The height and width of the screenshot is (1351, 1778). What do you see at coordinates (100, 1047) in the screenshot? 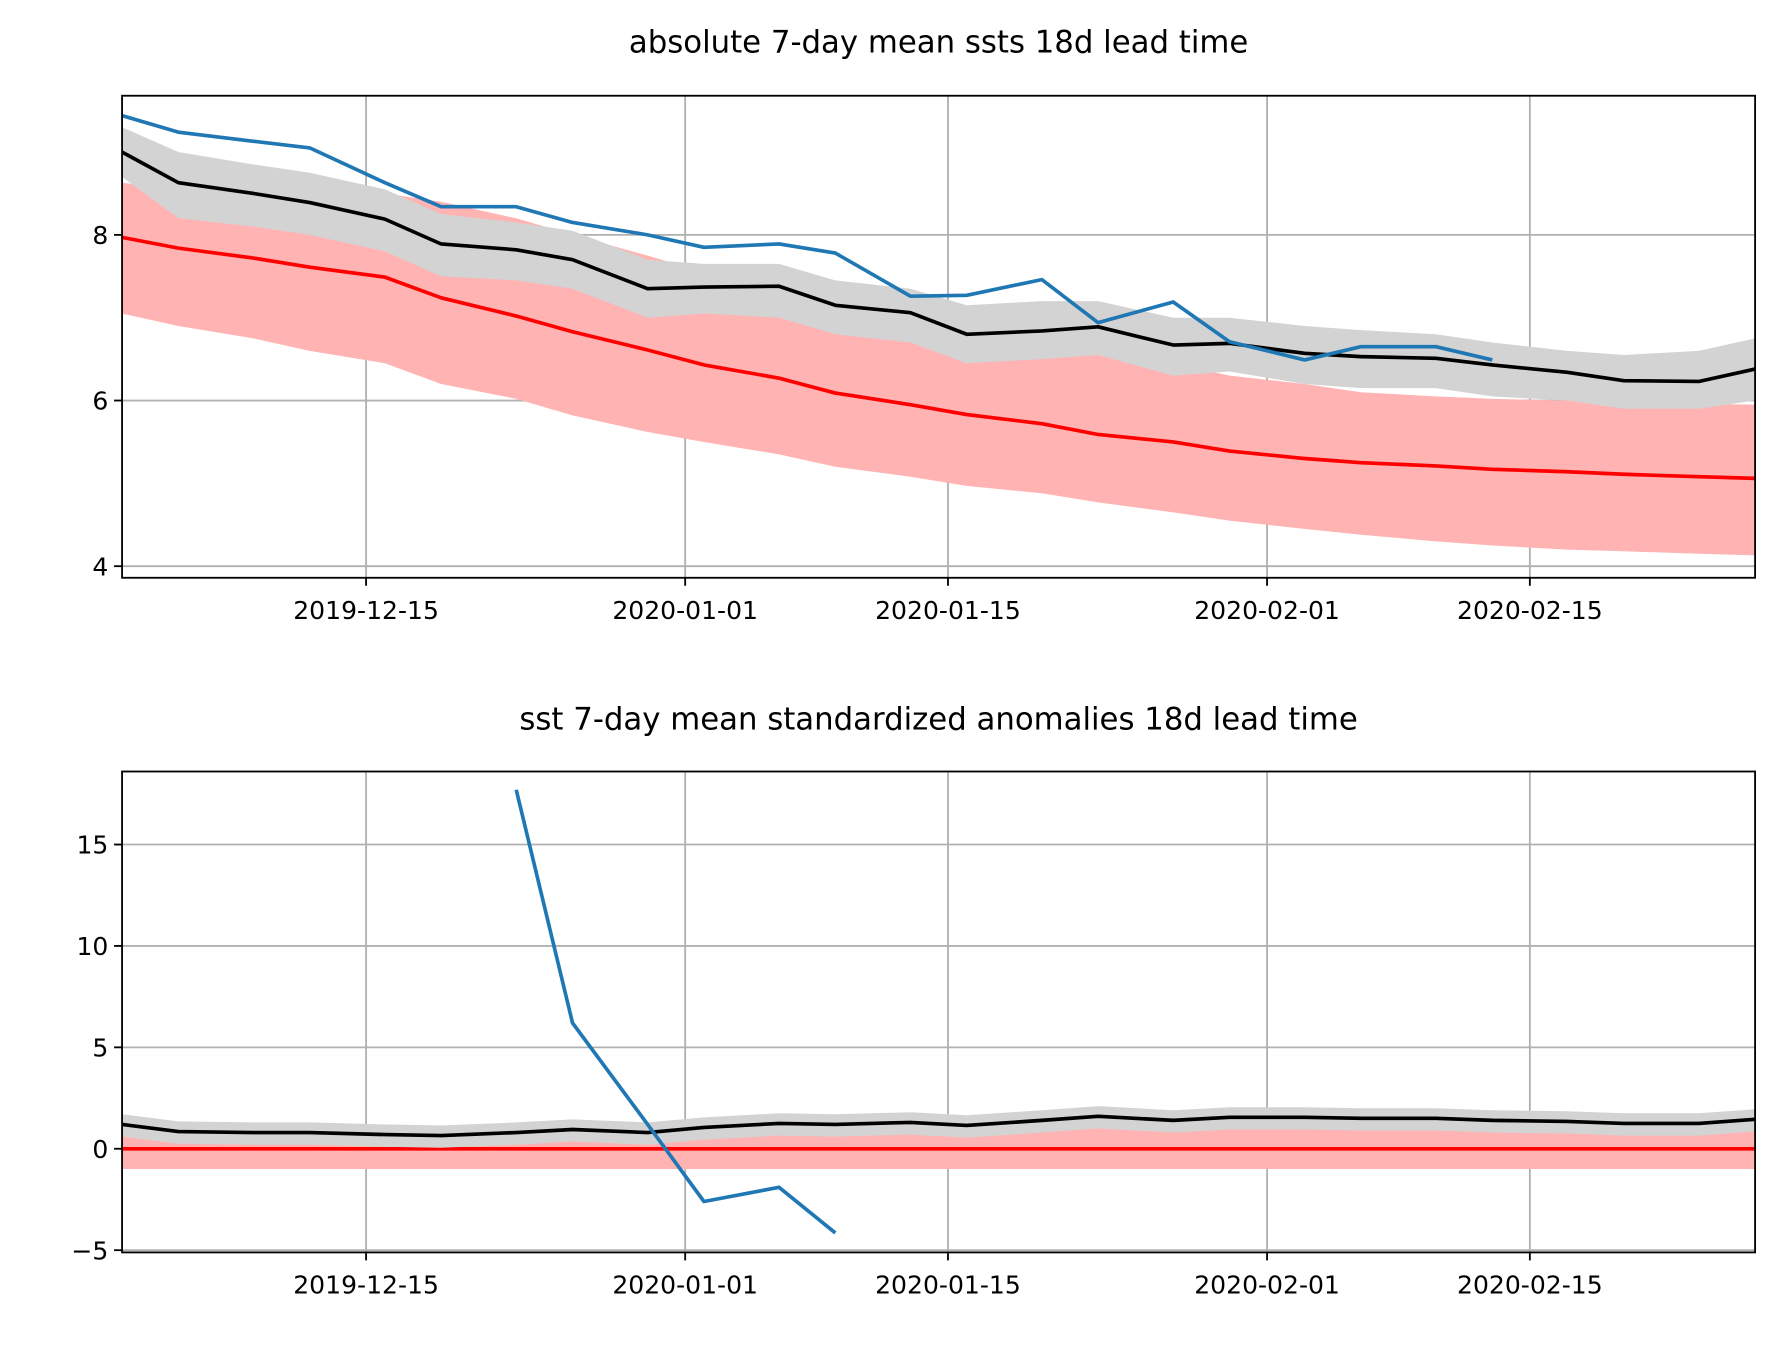
I see `y-tick-label: 5` at bounding box center [100, 1047].